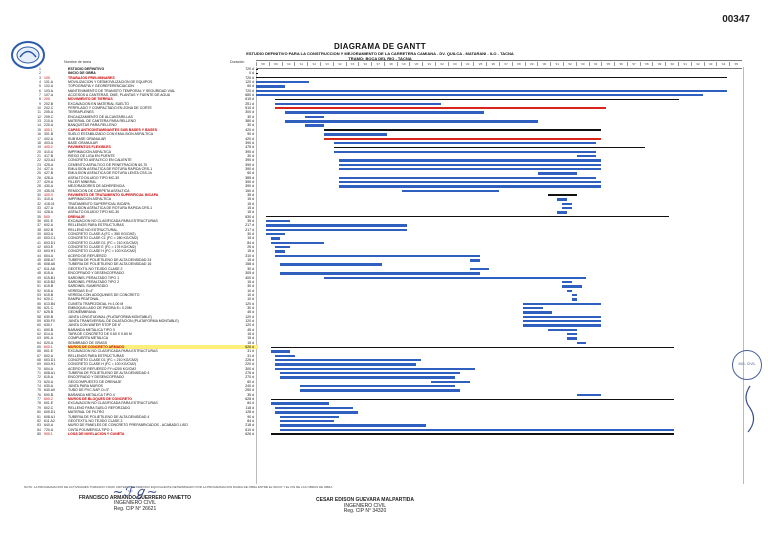 The height and width of the screenshot is (535, 768). What do you see at coordinates (81, 112) in the screenshot?
I see `task-name: TERRAPLENES` at bounding box center [81, 112].